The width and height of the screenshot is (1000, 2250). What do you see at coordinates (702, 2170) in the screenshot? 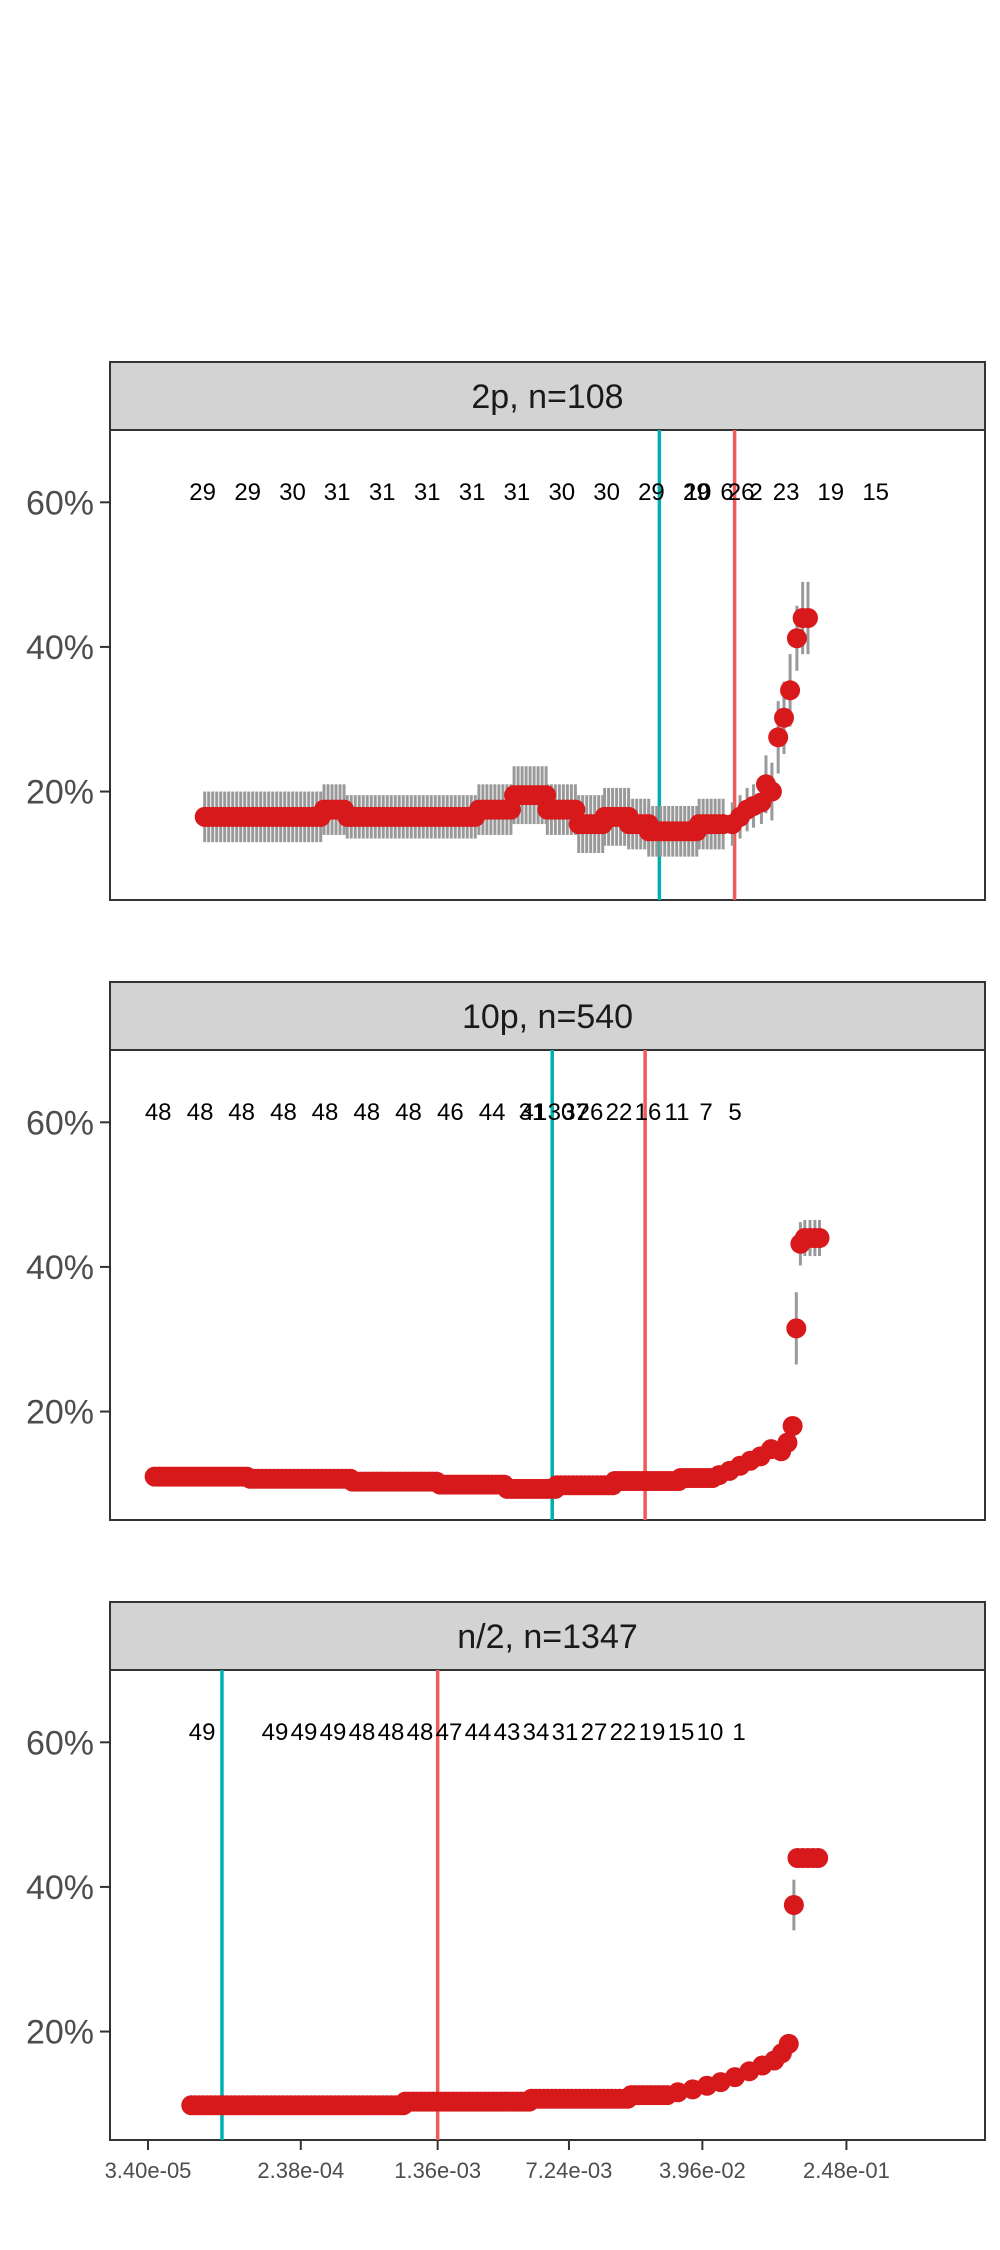
I see `x-tick-label: 3.96e-02` at bounding box center [702, 2170].